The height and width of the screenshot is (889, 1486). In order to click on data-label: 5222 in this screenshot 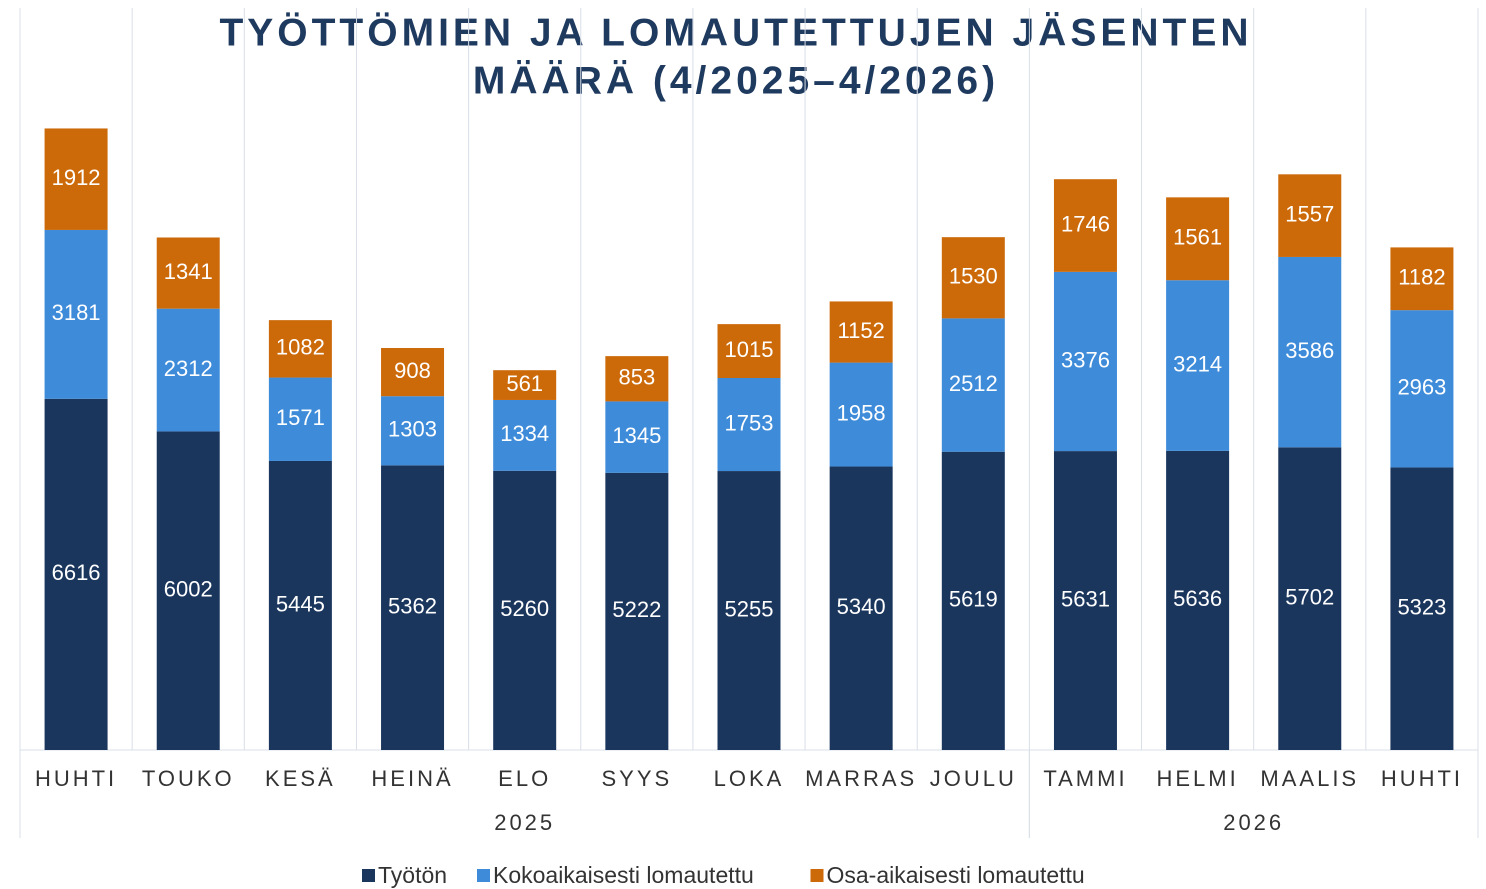, I will do `click(636, 609)`.